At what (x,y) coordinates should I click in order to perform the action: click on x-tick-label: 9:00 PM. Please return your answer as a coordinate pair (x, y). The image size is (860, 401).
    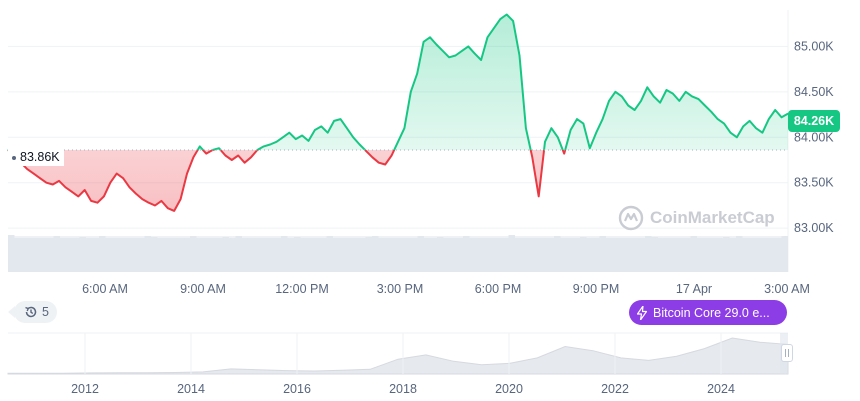
    Looking at the image, I should click on (596, 289).